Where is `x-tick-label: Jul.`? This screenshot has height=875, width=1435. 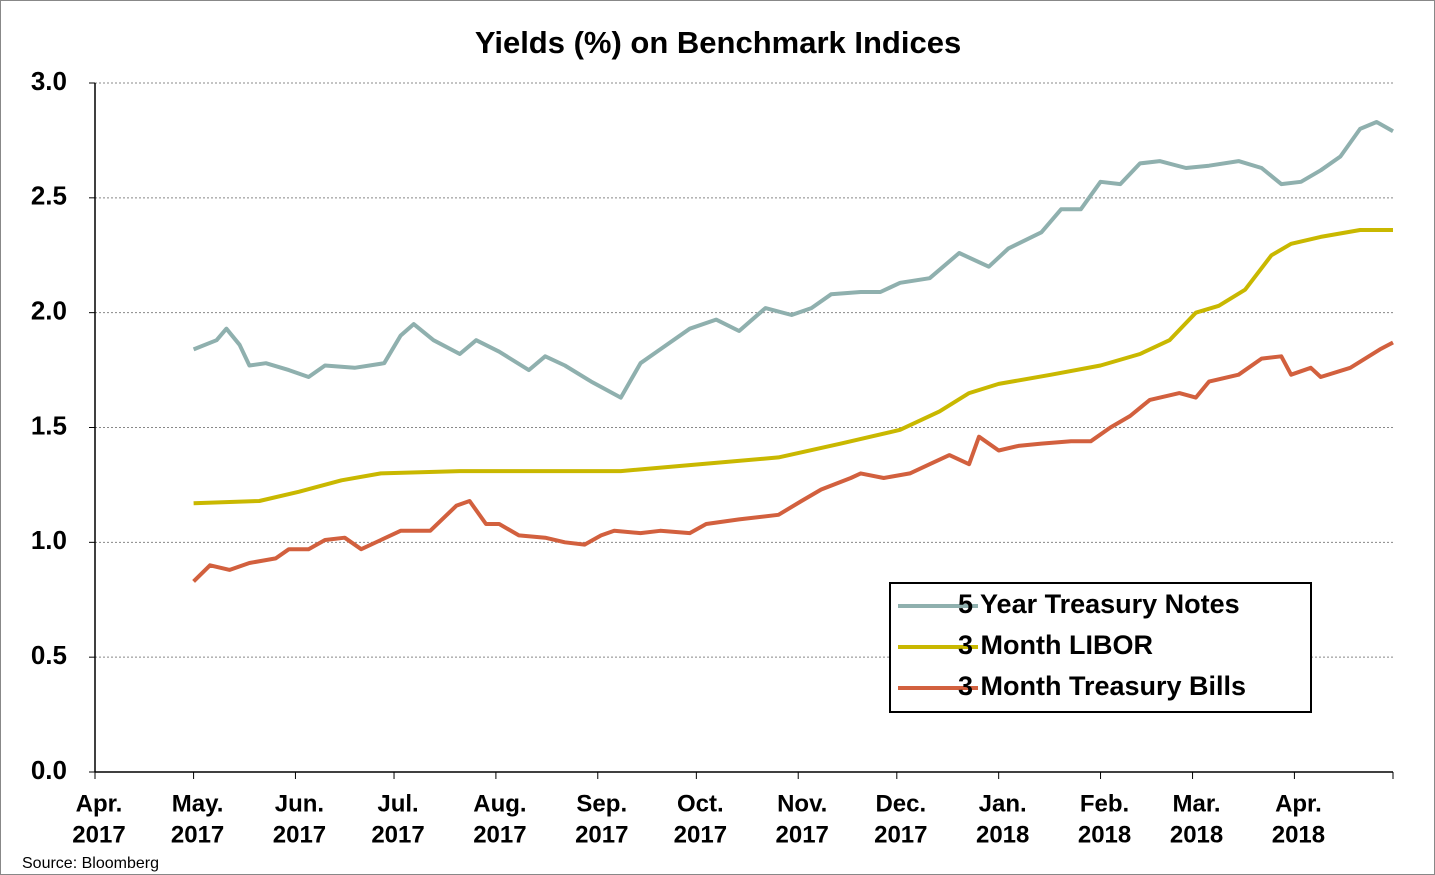 x-tick-label: Jul. is located at coordinates (397, 803).